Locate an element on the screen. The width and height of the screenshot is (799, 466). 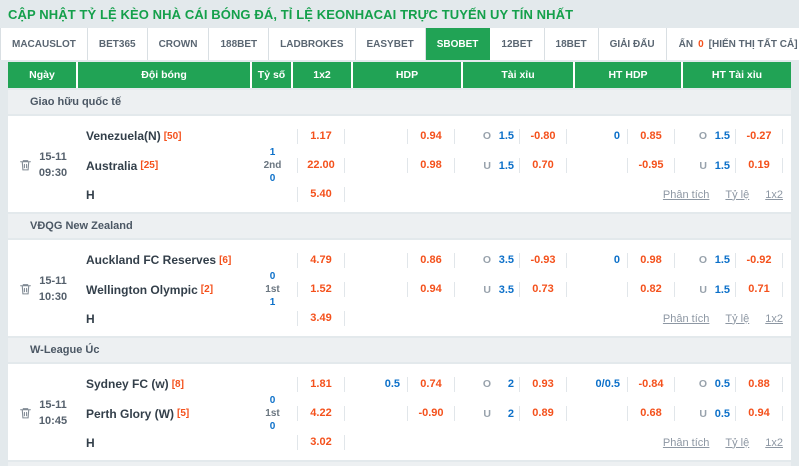
odds-1x2: 4.22 is located at coordinates (321, 413).